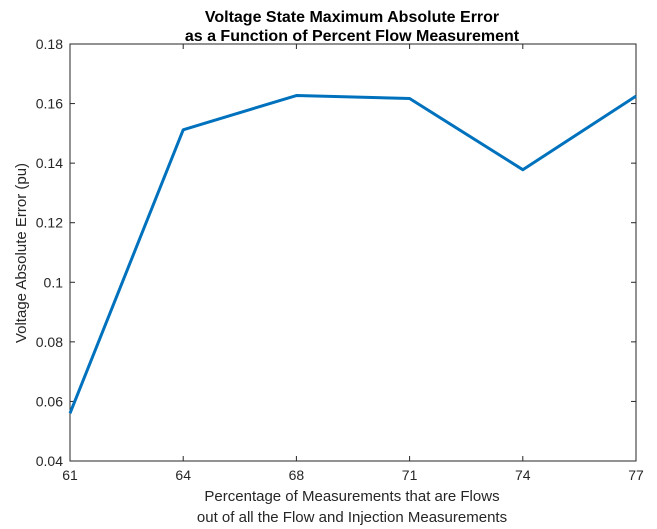  I want to click on y-axis-label: Voltage Absolute Error (pu), so click(21, 253).